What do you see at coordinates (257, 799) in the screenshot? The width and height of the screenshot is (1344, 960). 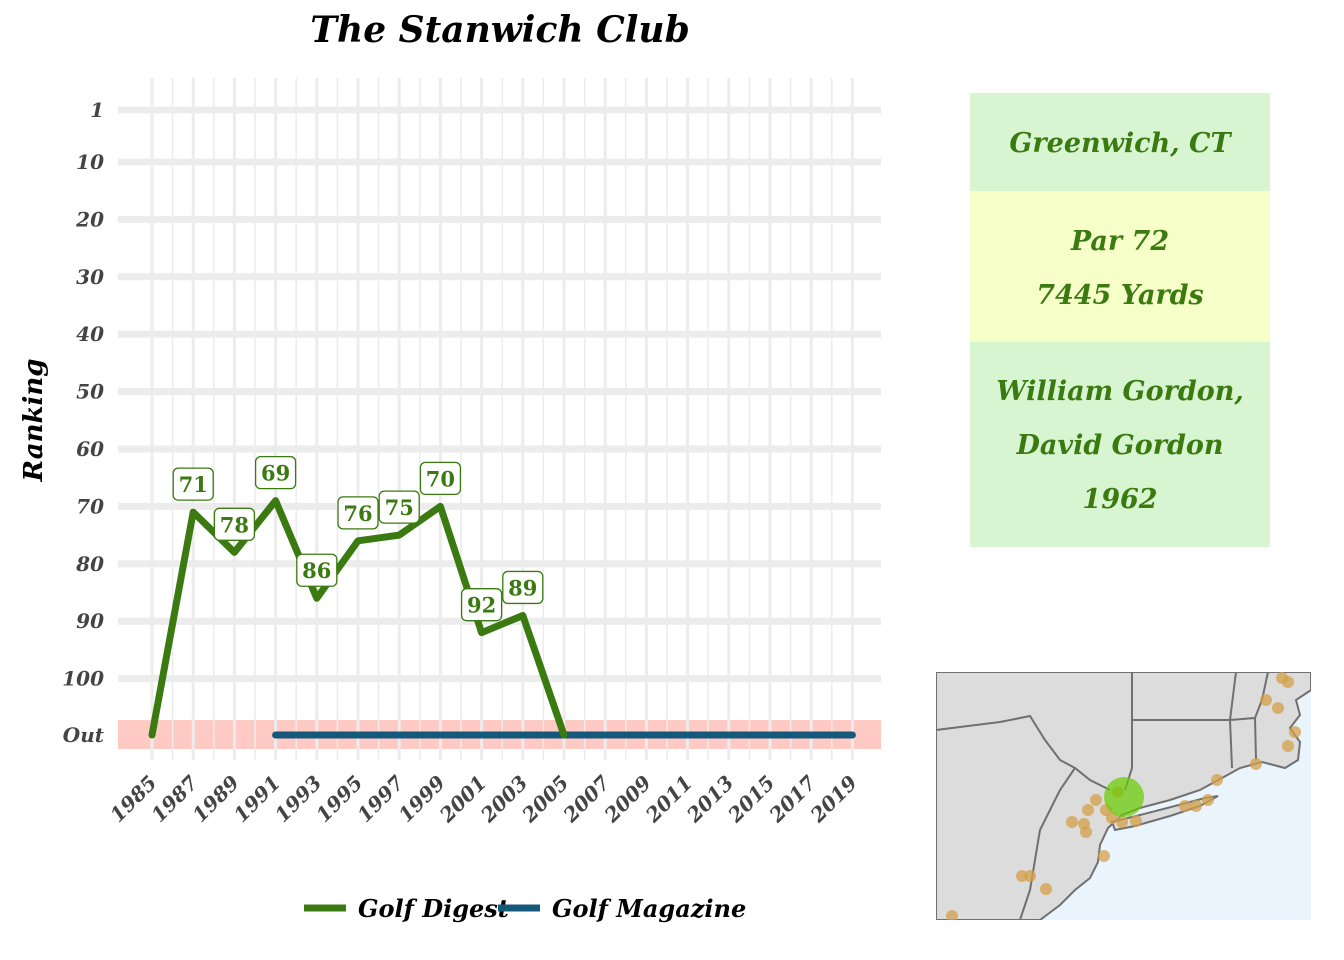 I see `x-tick-label: 1991` at bounding box center [257, 799].